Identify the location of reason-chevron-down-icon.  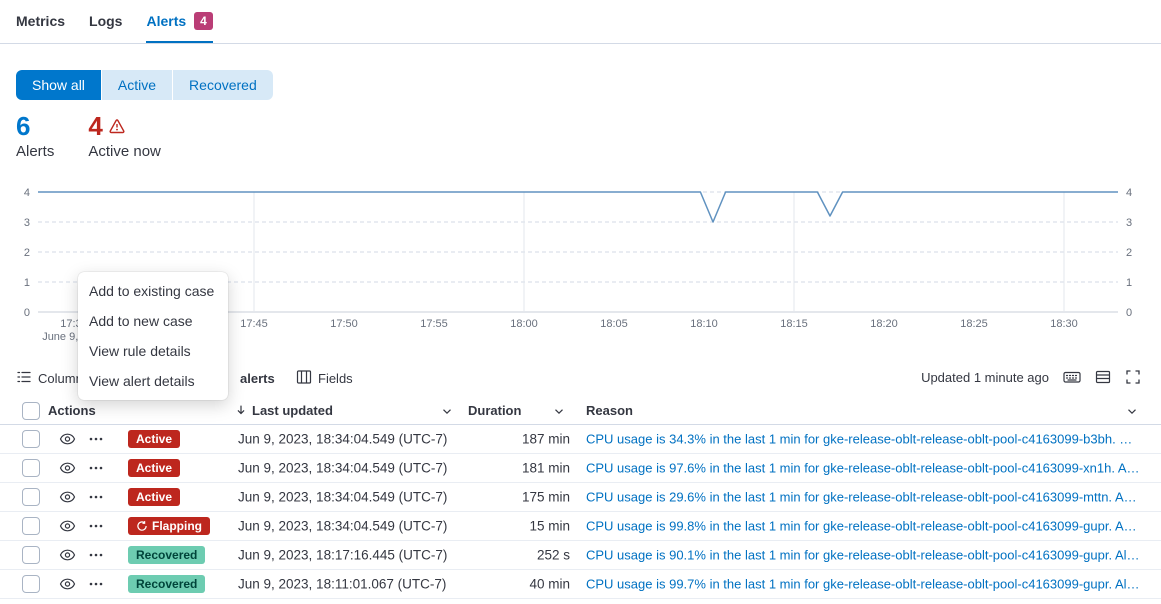
(1132, 411).